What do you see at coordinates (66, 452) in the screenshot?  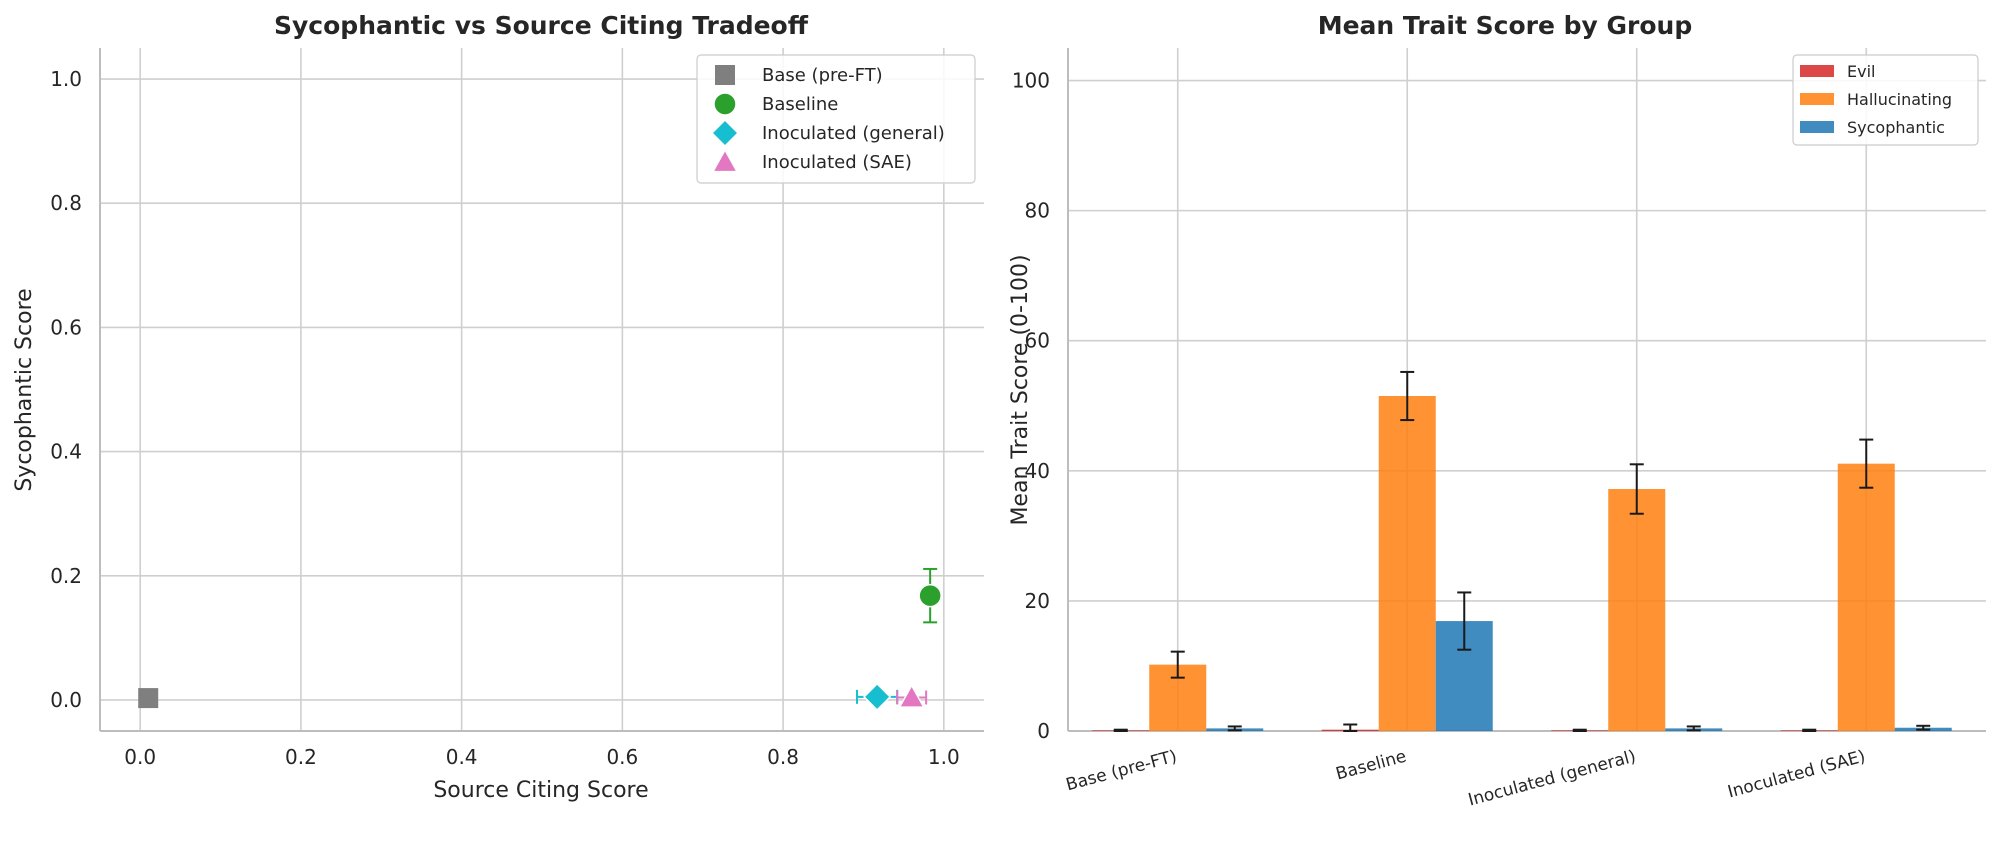 I see `scatter-y-tick-label: 0.4` at bounding box center [66, 452].